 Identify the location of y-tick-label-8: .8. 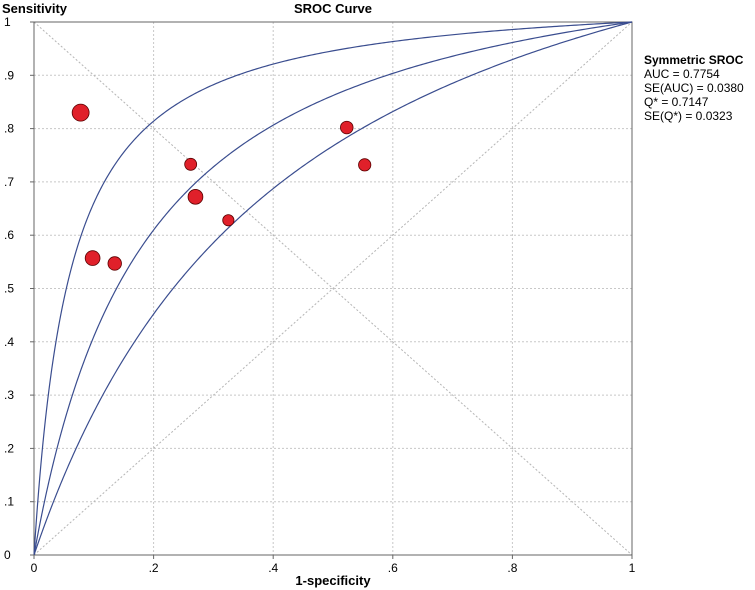
(9, 129).